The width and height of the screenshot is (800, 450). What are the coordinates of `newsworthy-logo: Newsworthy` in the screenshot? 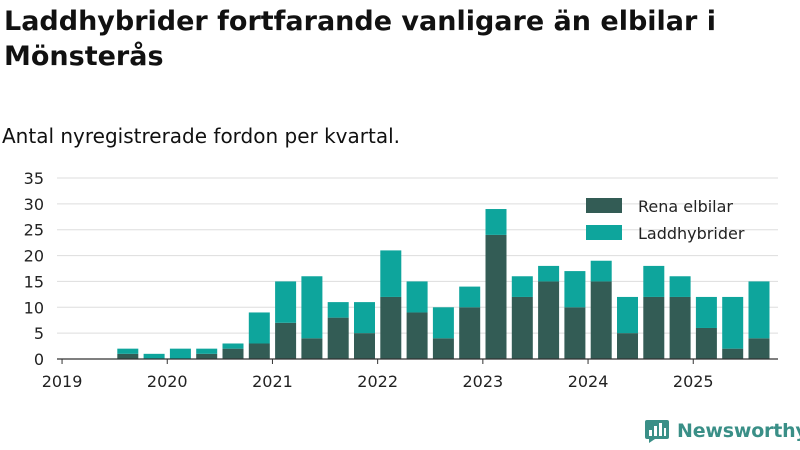 It's located at (722, 431).